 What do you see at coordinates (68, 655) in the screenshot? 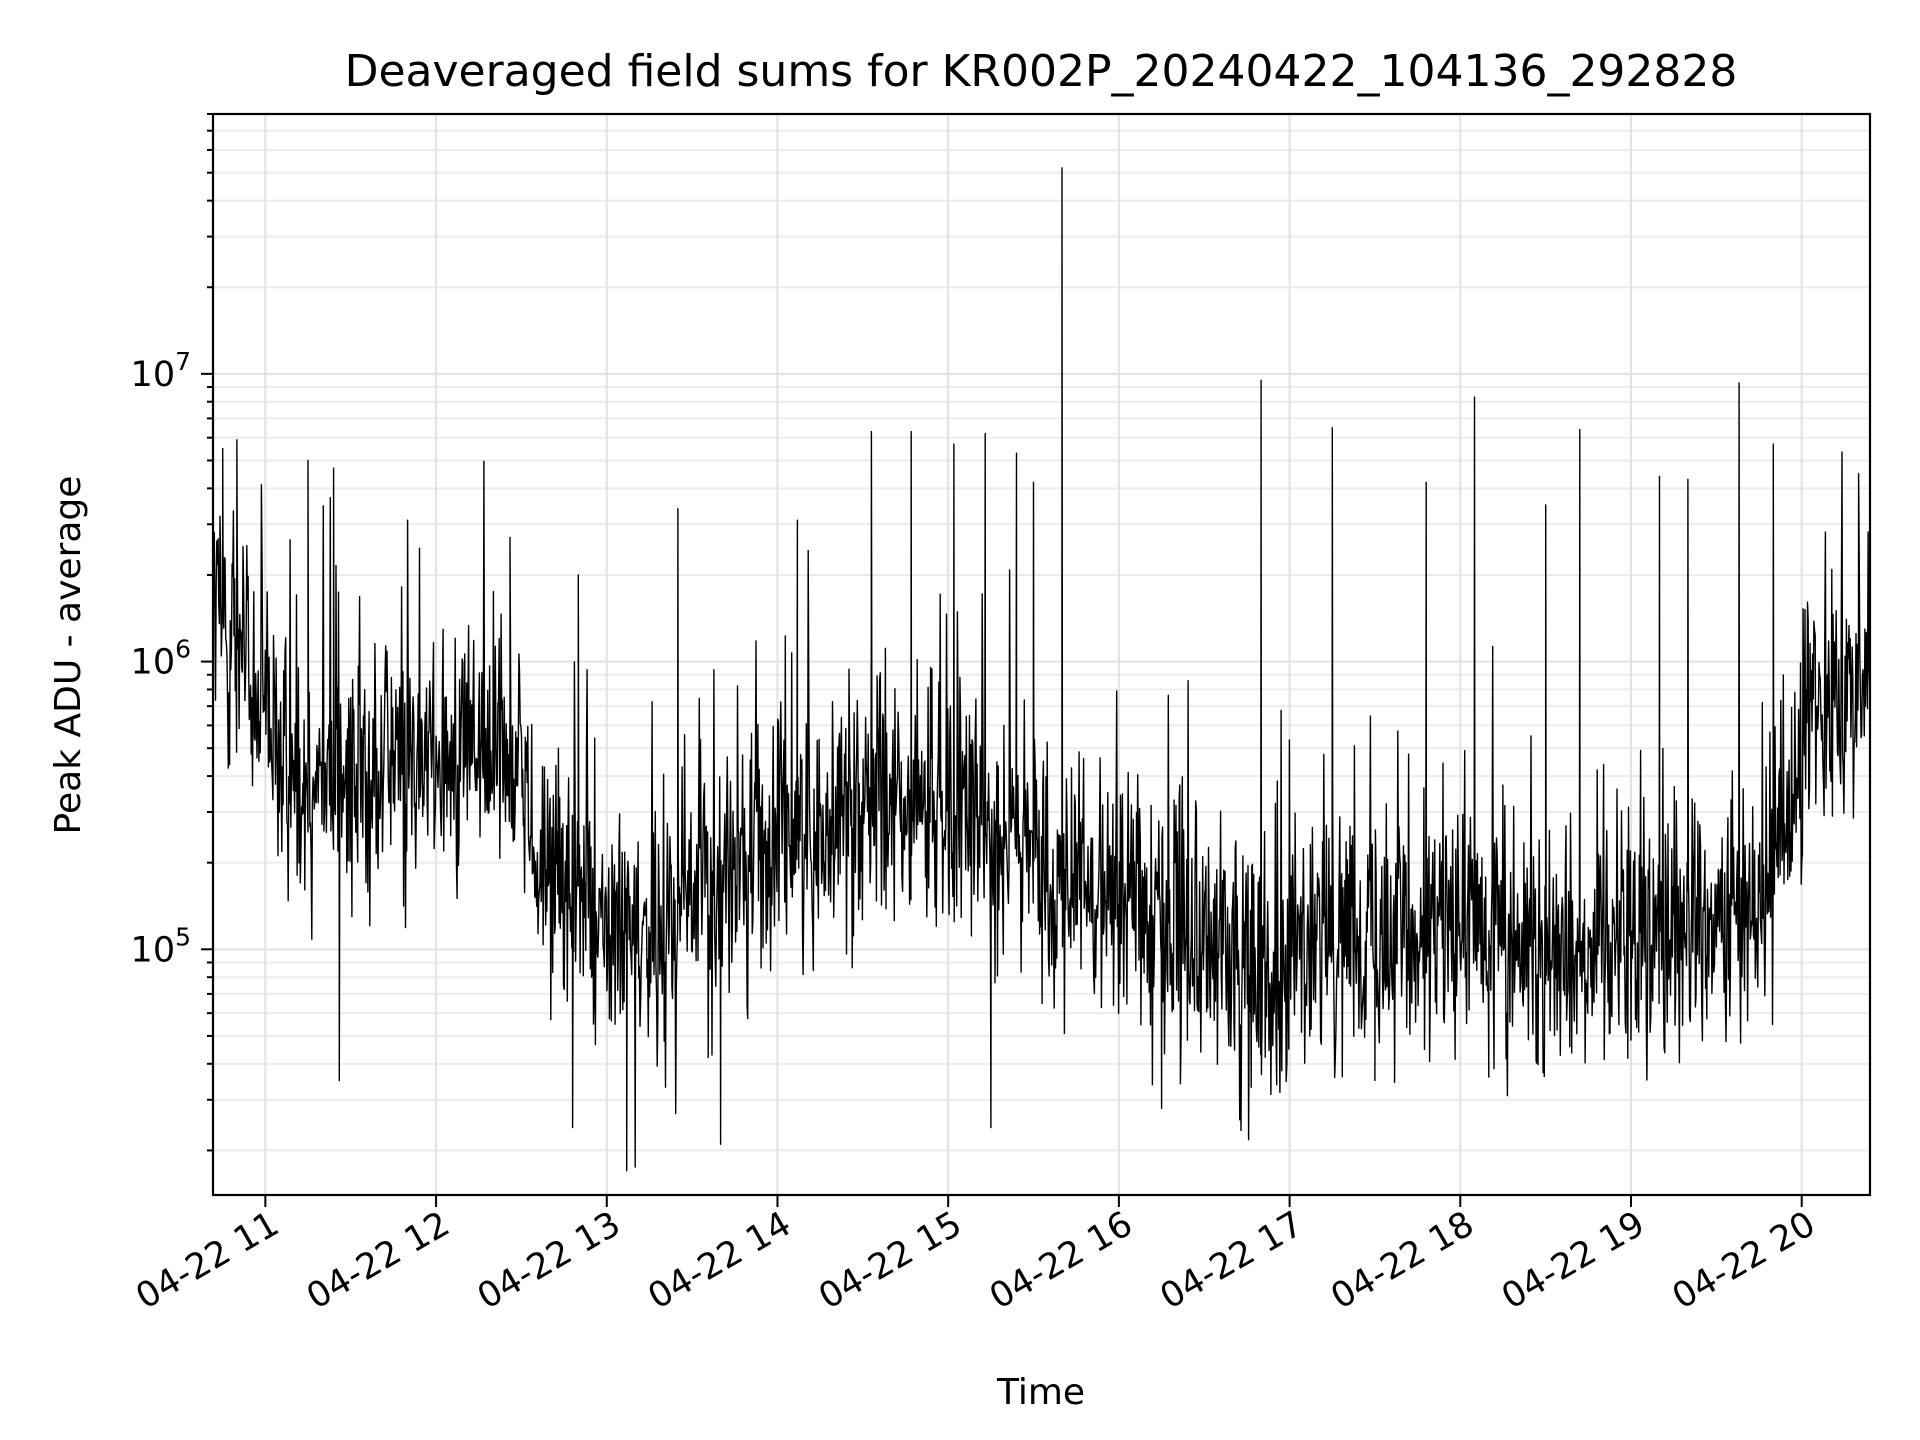
I see `y-axis-label: Peak ADU - average` at bounding box center [68, 655].